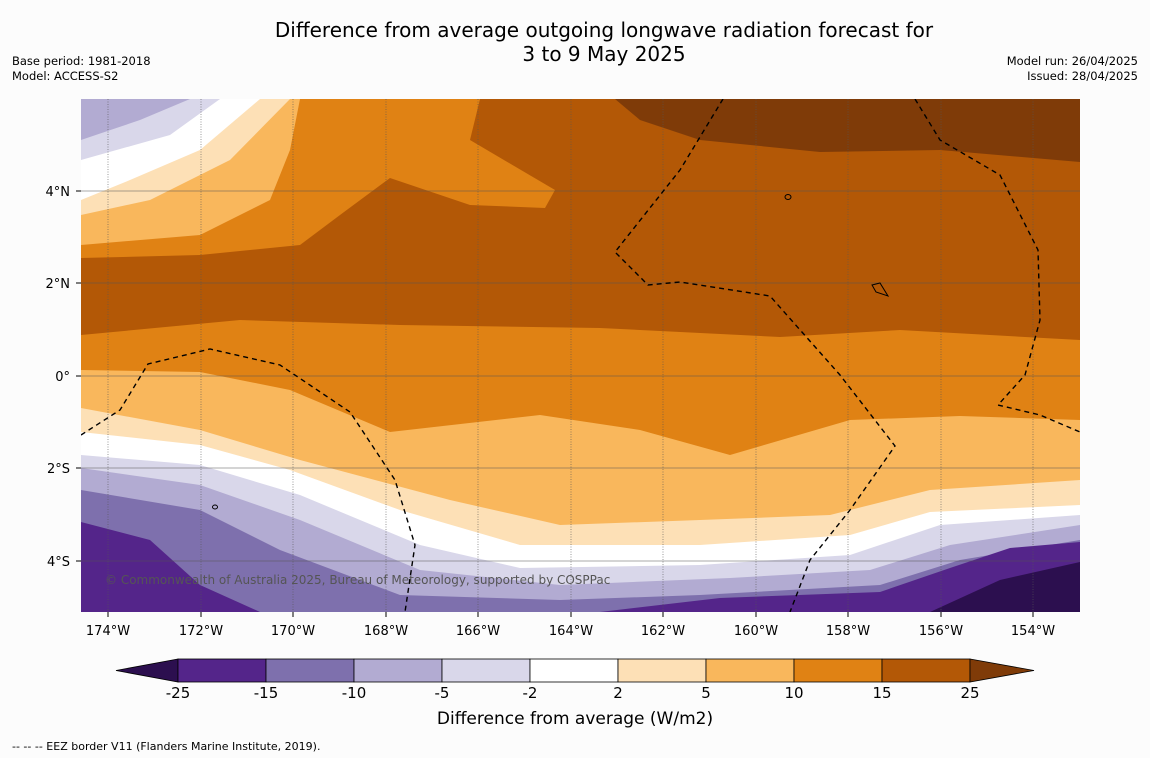  What do you see at coordinates (147, 670) in the screenshot?
I see `colorbar-extend-low` at bounding box center [147, 670].